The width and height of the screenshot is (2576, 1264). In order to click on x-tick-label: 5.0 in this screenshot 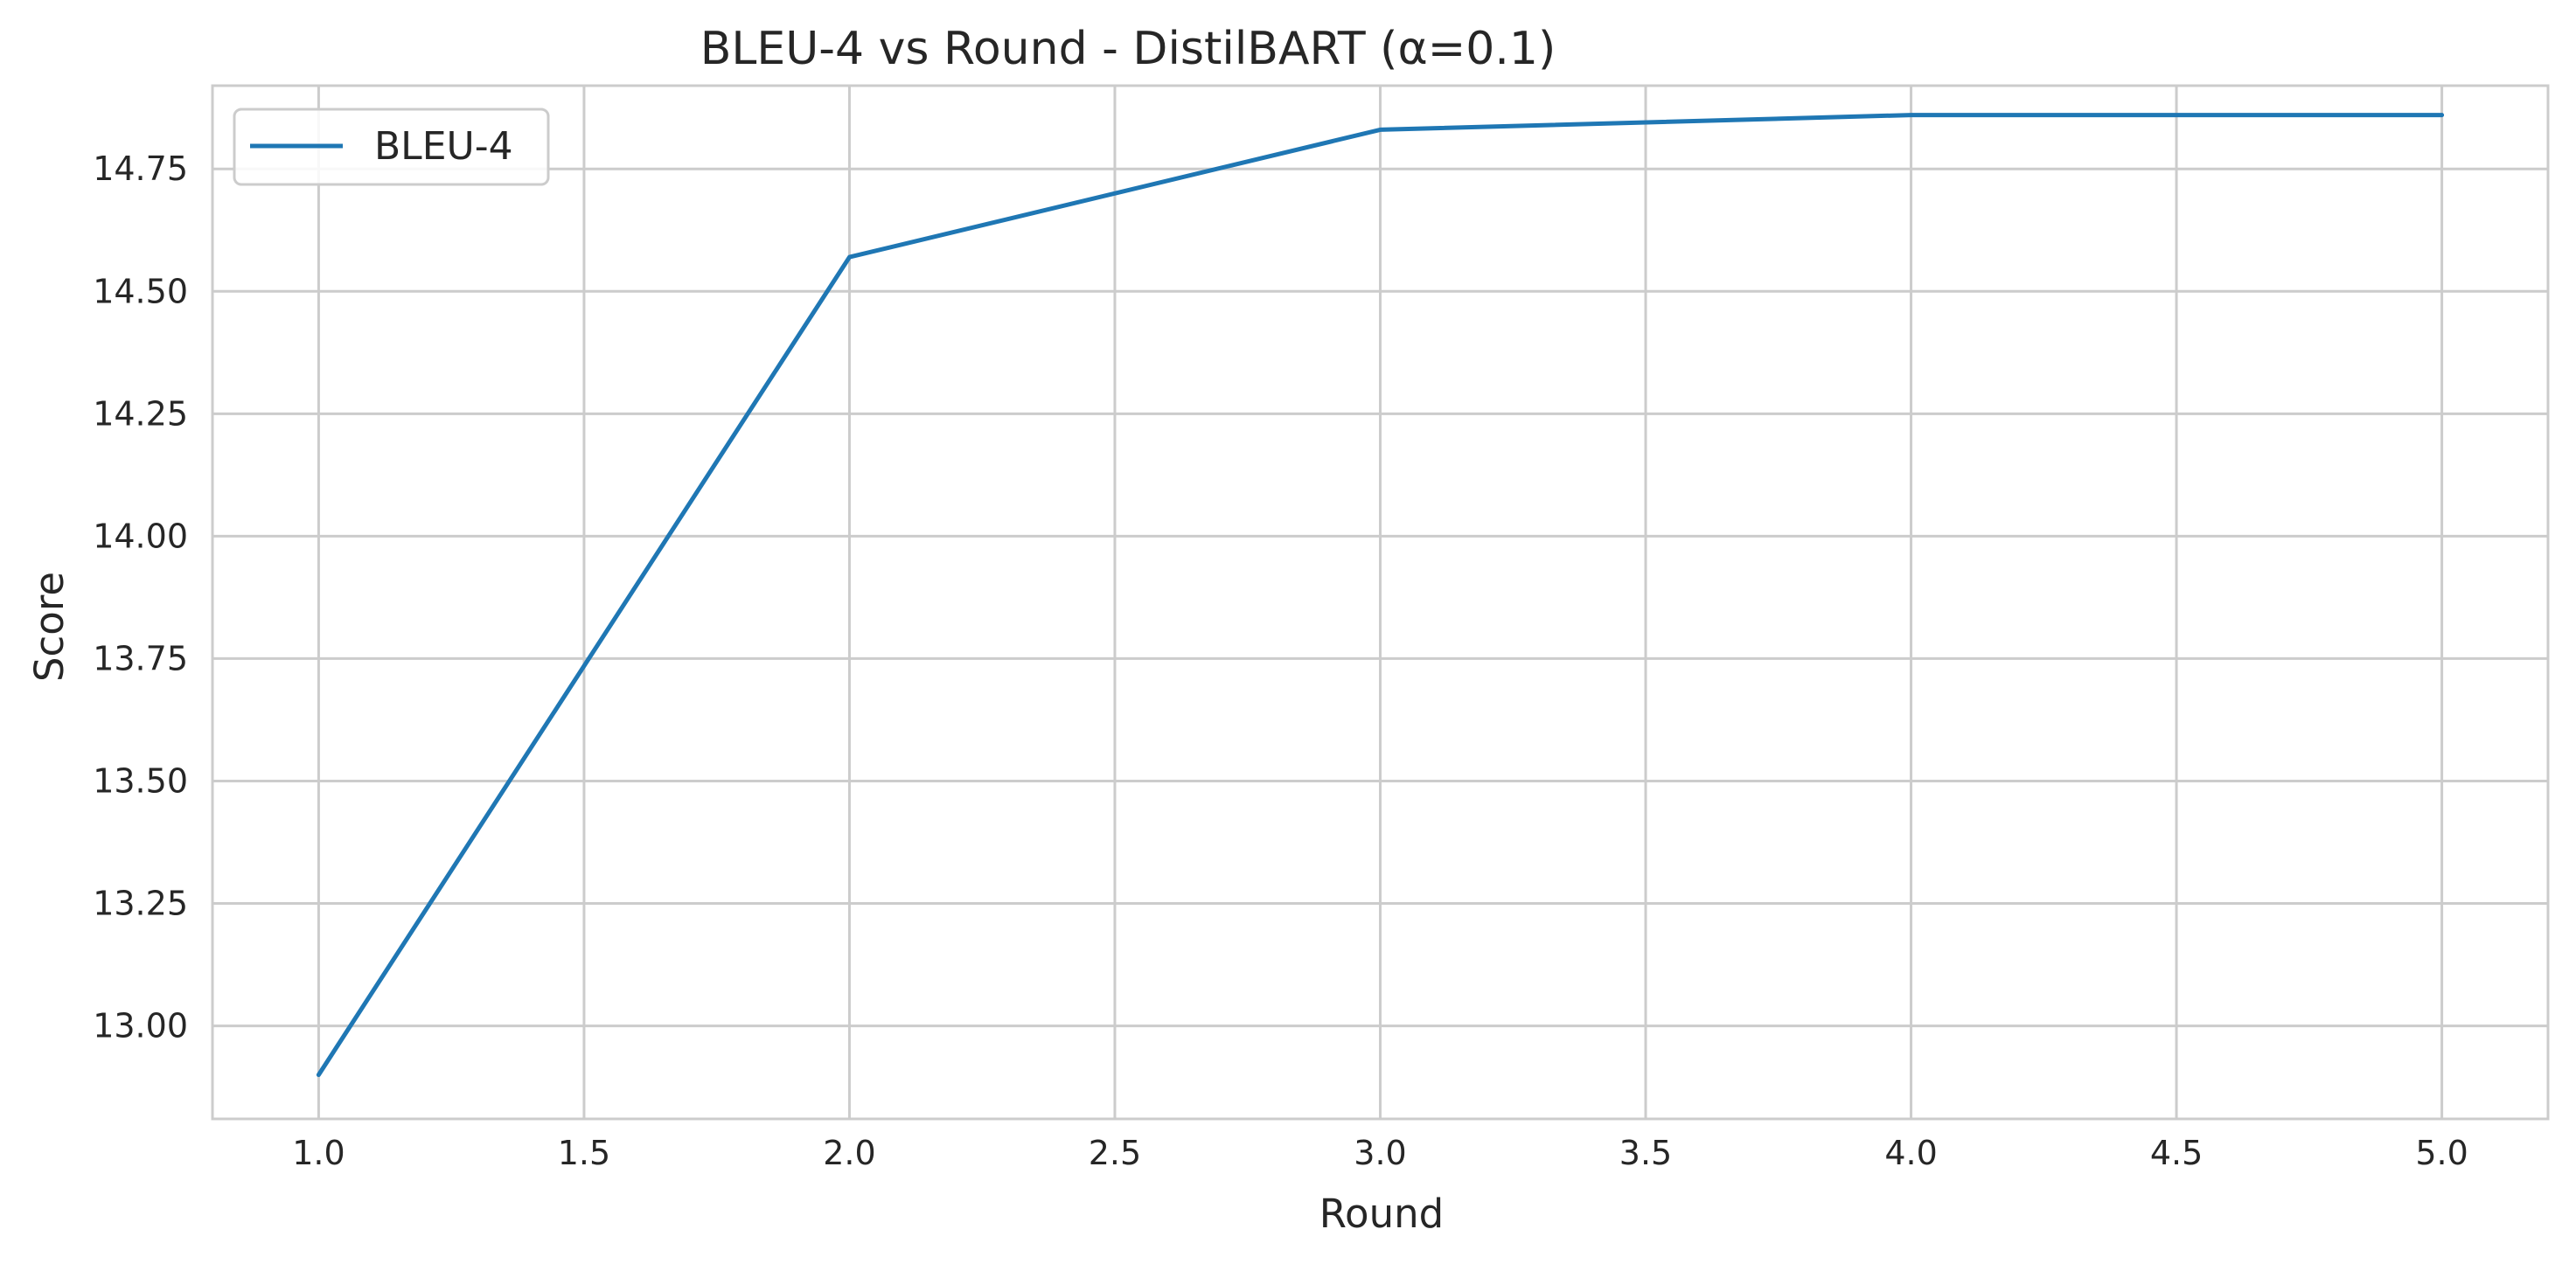, I will do `click(2441, 1153)`.